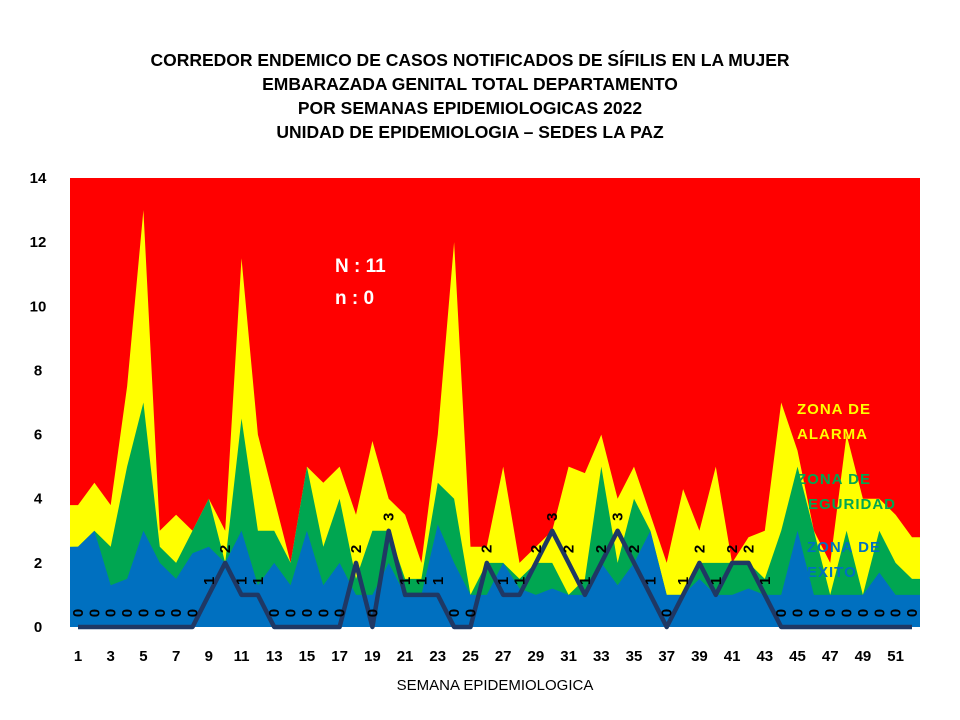  I want to click on sample-size-annotation: n : 0, so click(354, 298).